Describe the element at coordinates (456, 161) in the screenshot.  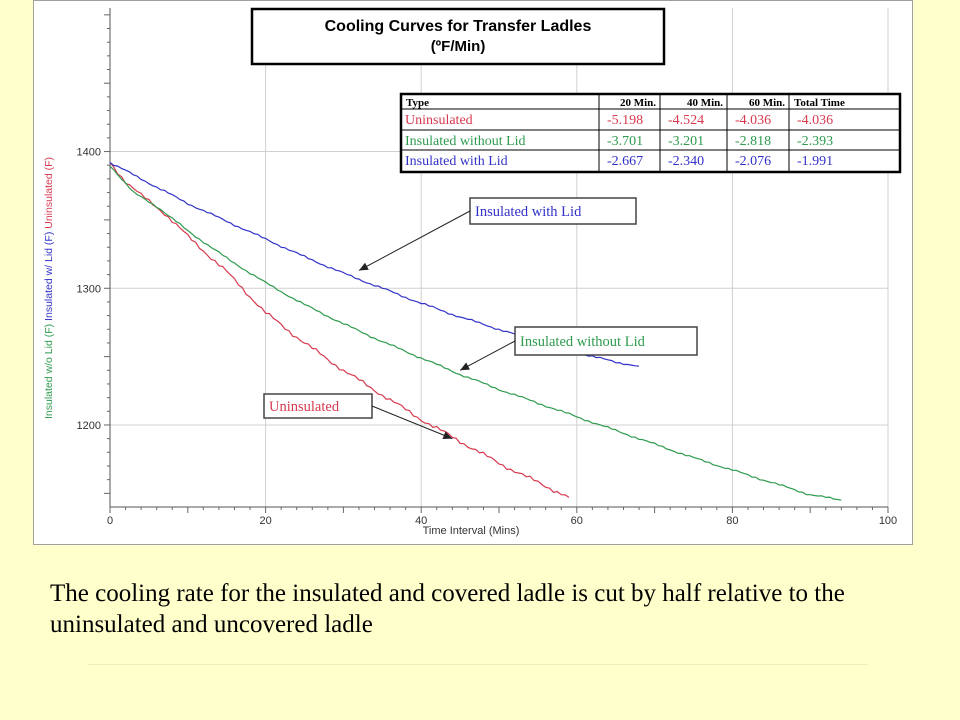
I see `rate-table-cell: Insulated with Lid` at that location.